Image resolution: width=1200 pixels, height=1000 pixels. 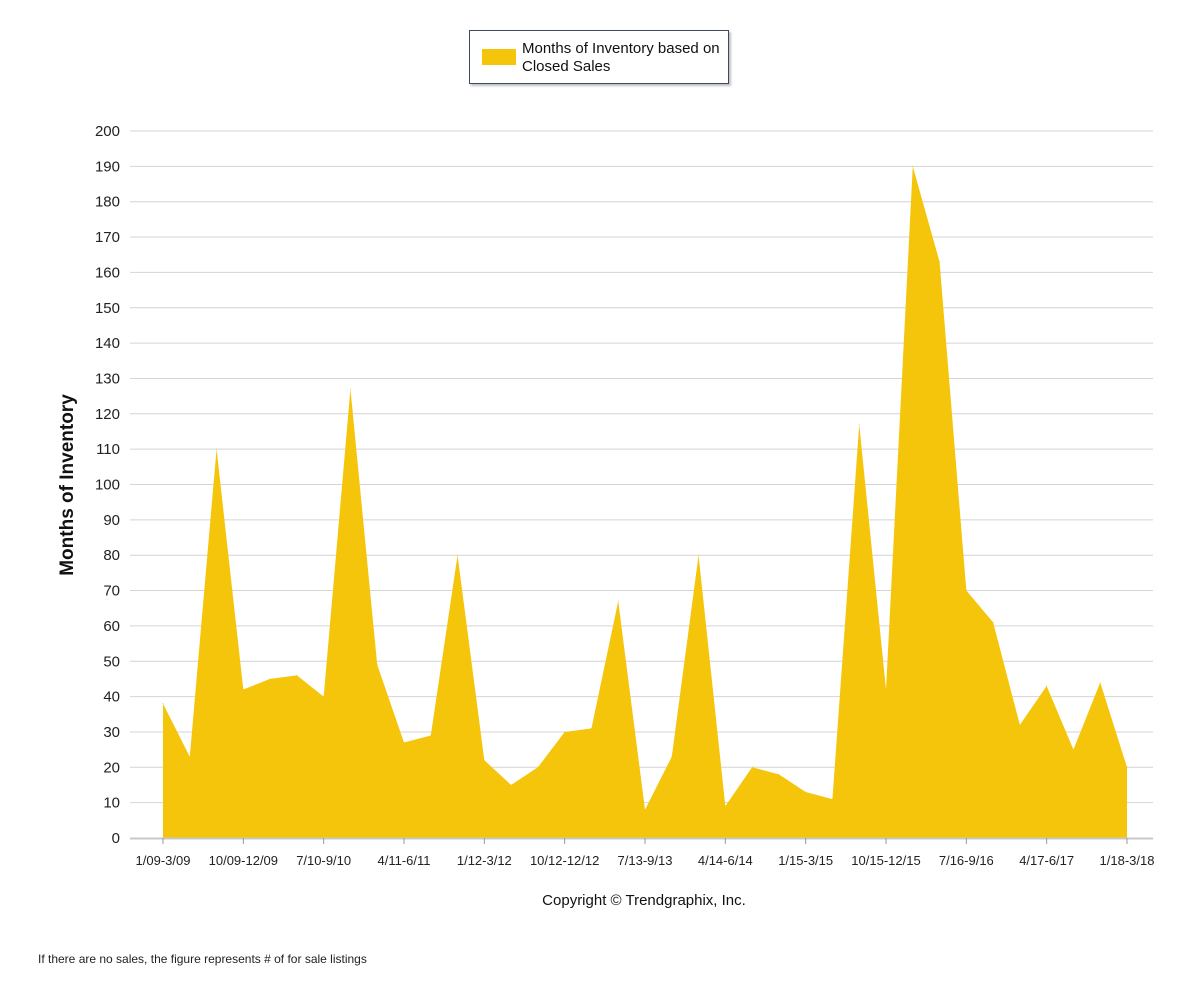 I want to click on copyright-text: Copyright © Trendgraphix, Inc., so click(x=644, y=900).